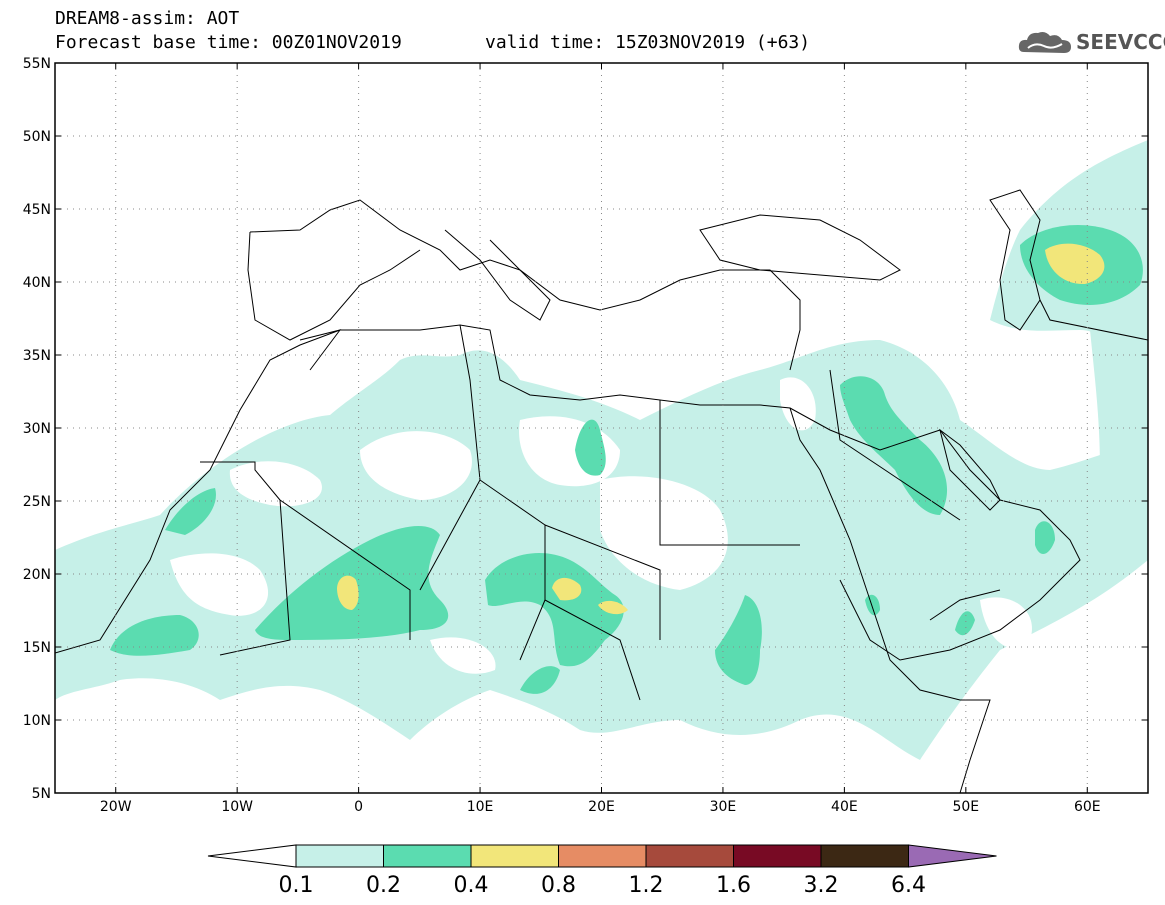  Describe the element at coordinates (723, 807) in the screenshot. I see `lon-tick-label: 30E` at that location.